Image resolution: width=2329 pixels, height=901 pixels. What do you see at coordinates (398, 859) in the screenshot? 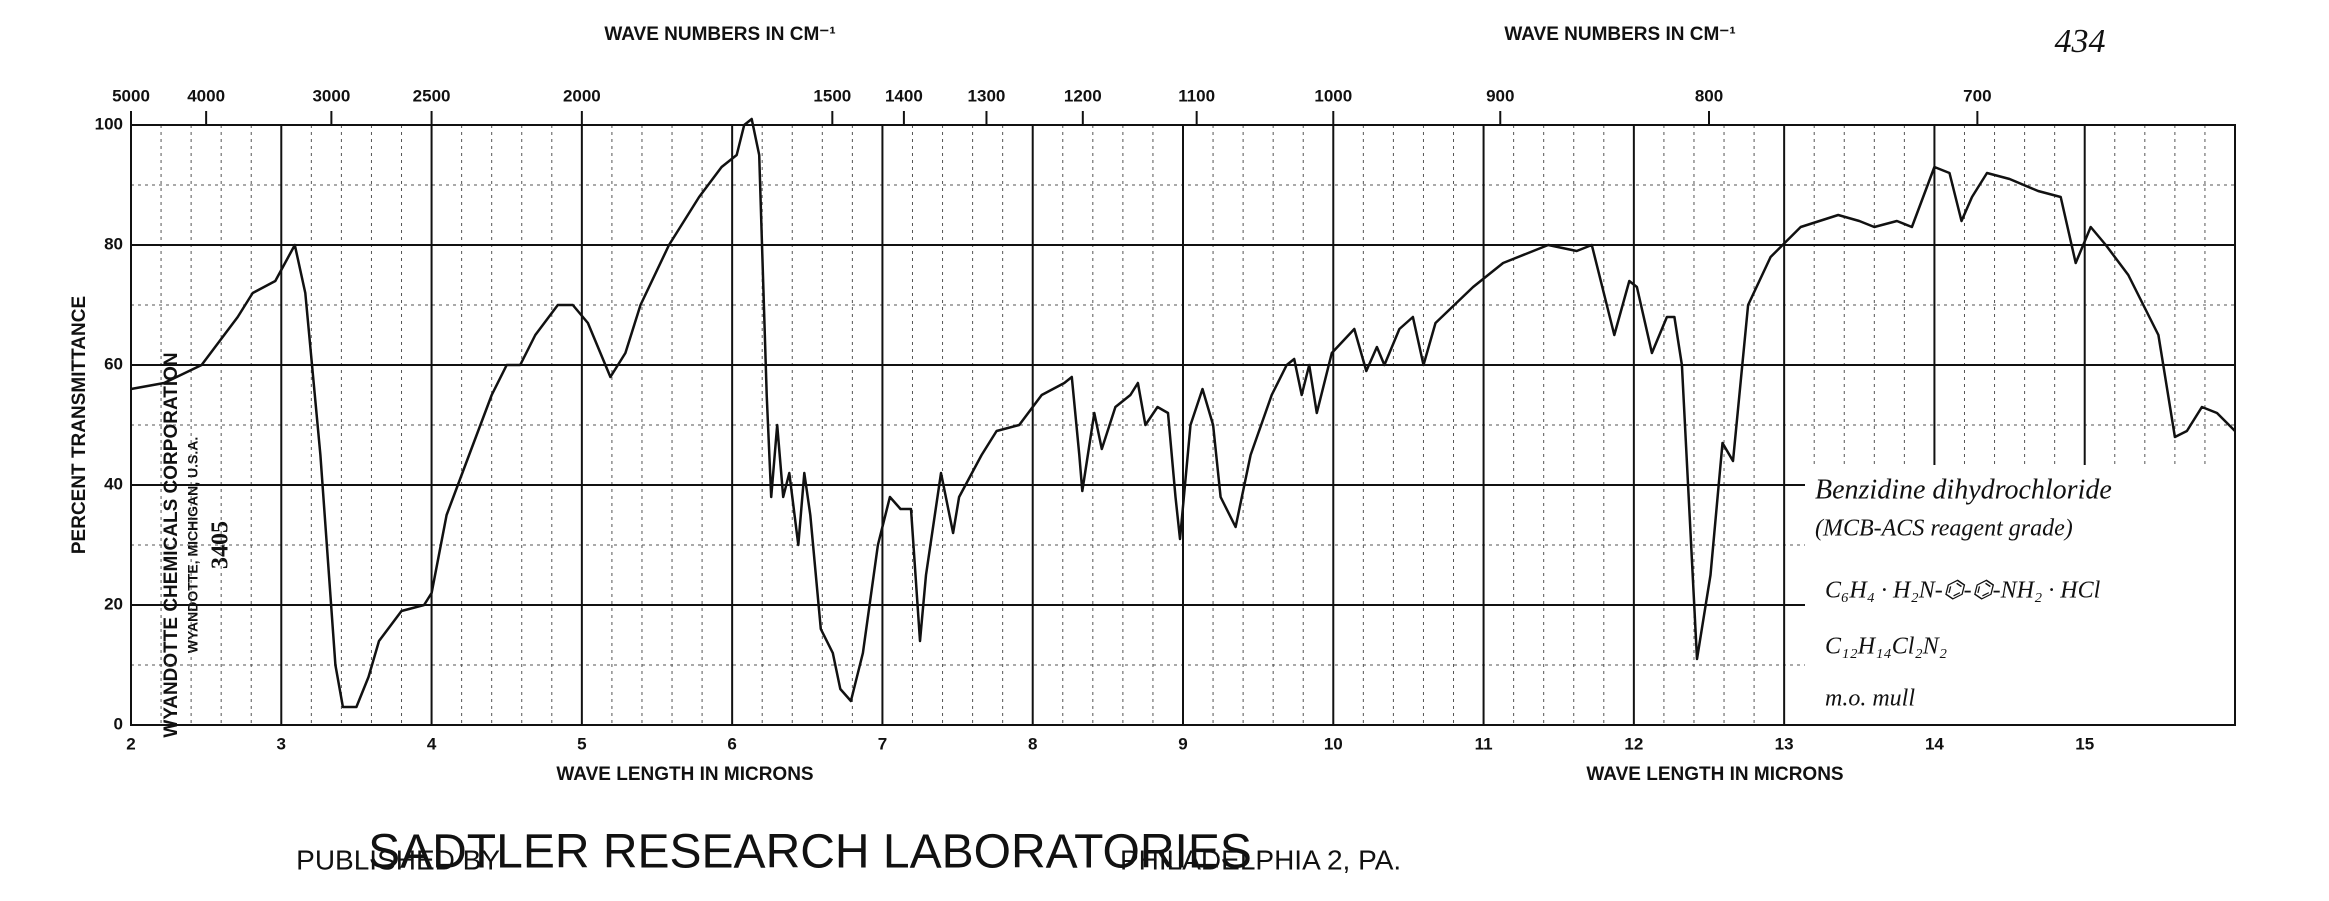
I see `footer: PUBLISHED BY` at bounding box center [398, 859].